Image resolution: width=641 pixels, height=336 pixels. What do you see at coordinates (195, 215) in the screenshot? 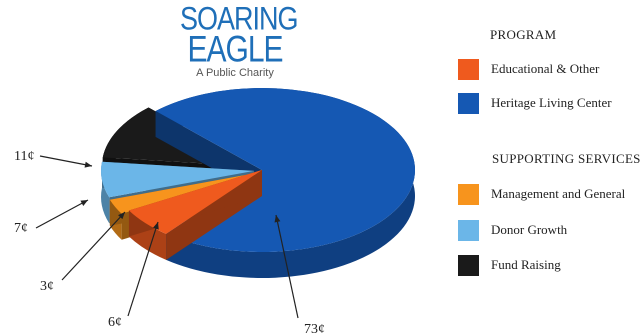
I see `pie-slice-educational-other` at bounding box center [195, 215].